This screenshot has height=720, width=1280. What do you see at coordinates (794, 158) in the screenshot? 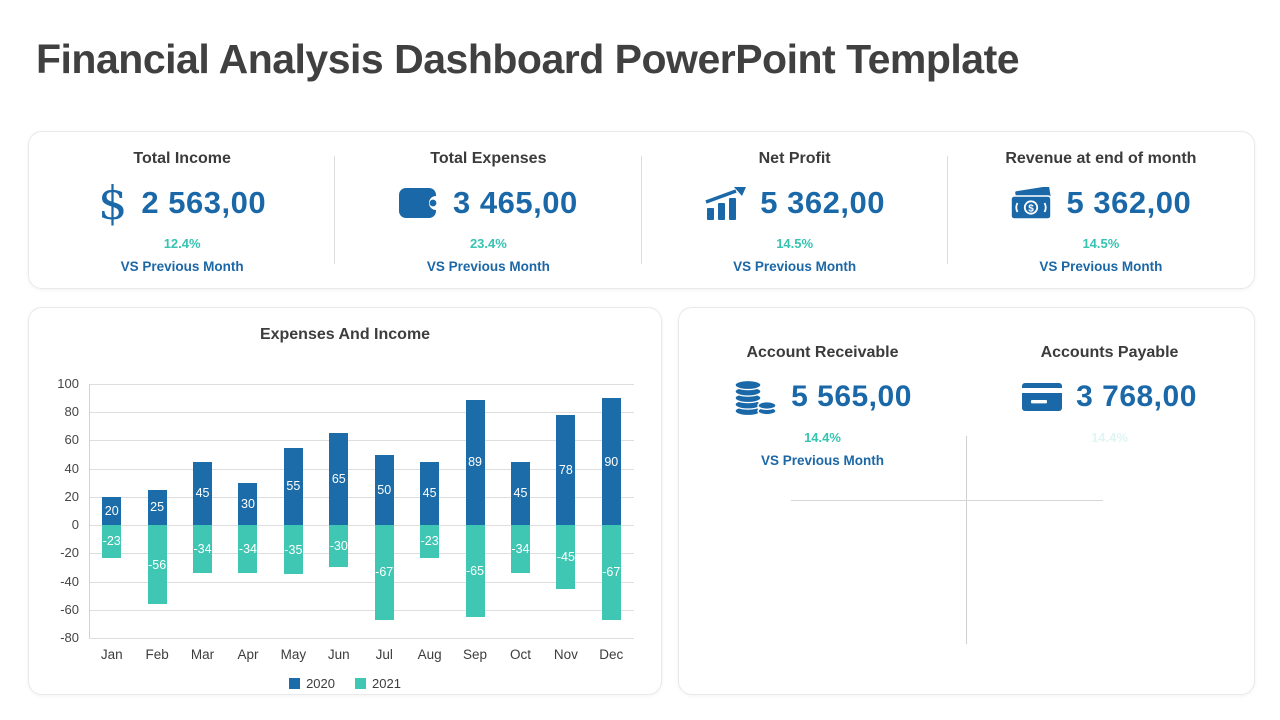
I see `kpi-label: Net Profit` at bounding box center [794, 158].